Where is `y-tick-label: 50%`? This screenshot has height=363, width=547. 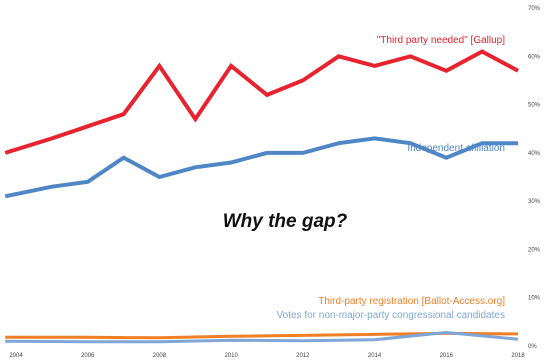 y-tick-label: 50% is located at coordinates (534, 106).